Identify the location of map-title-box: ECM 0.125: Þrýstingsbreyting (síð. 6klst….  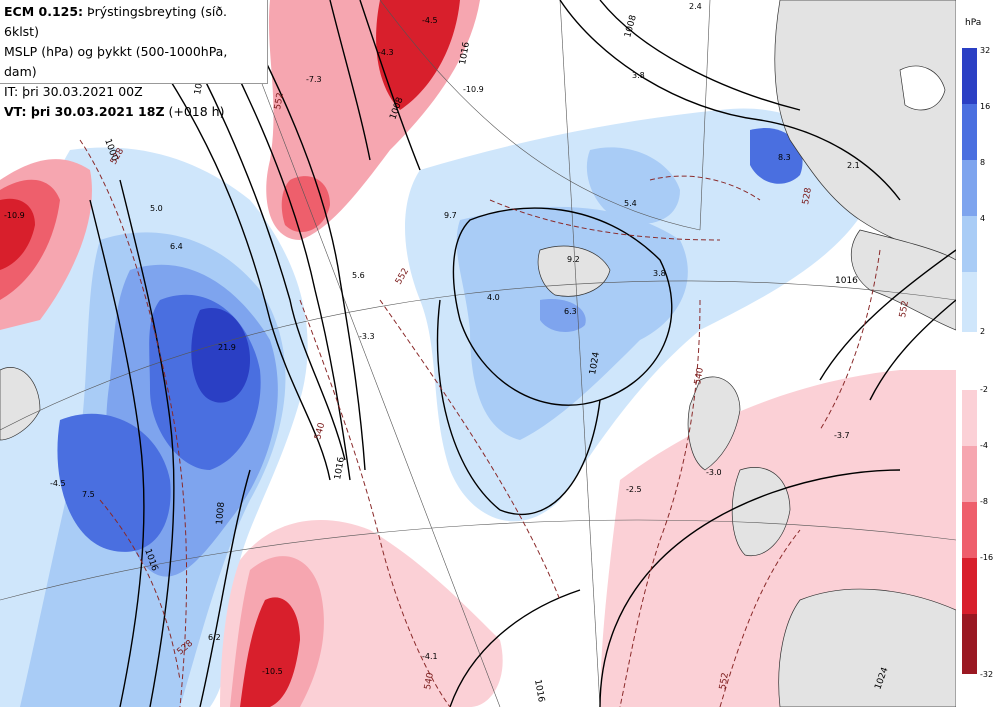
(134, 59).